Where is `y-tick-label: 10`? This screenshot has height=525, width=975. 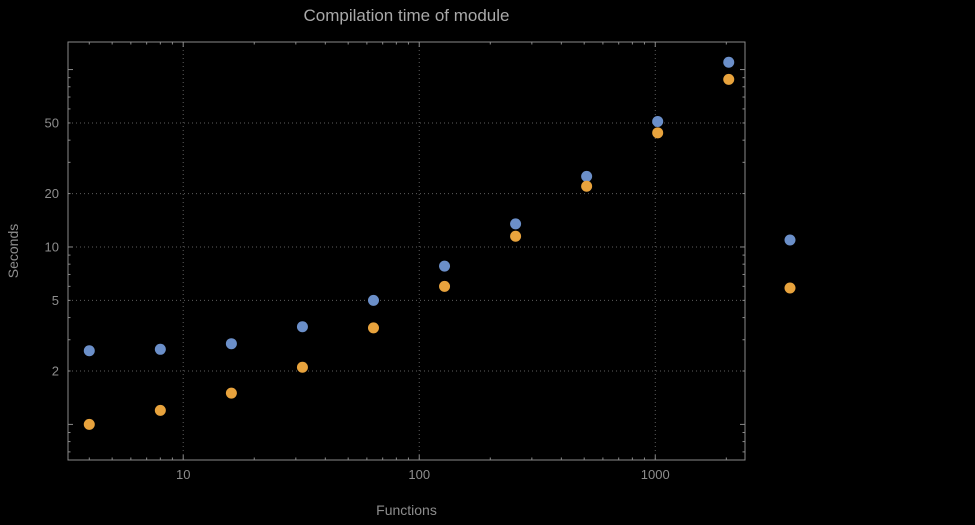 y-tick-label: 10 is located at coordinates (52, 246).